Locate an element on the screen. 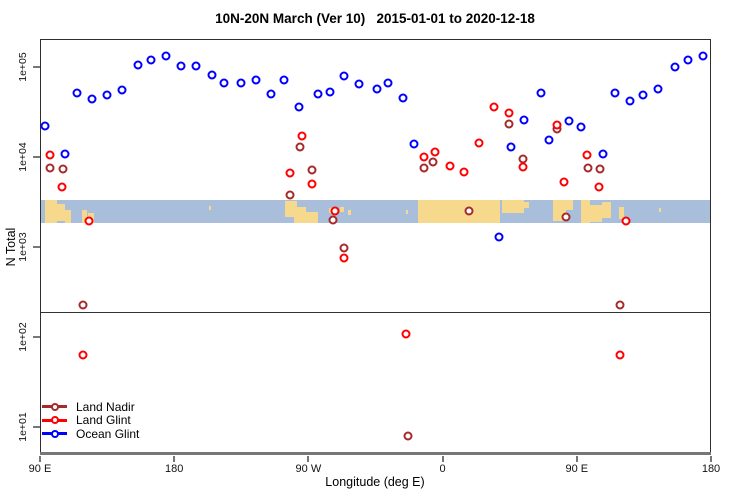  x-axis-title: Longitude (deg E) is located at coordinates (375, 482).